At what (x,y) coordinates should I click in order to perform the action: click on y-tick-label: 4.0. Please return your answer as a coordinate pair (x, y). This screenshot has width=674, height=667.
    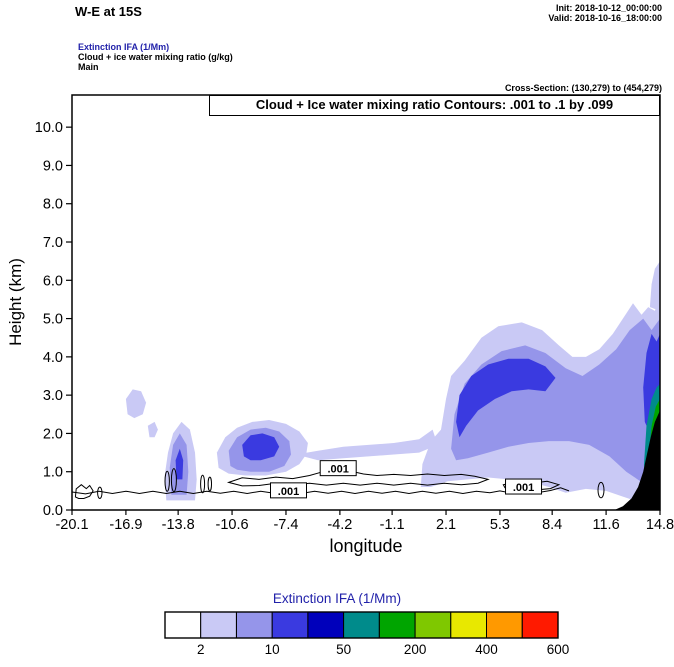
    Looking at the image, I should click on (53, 358).